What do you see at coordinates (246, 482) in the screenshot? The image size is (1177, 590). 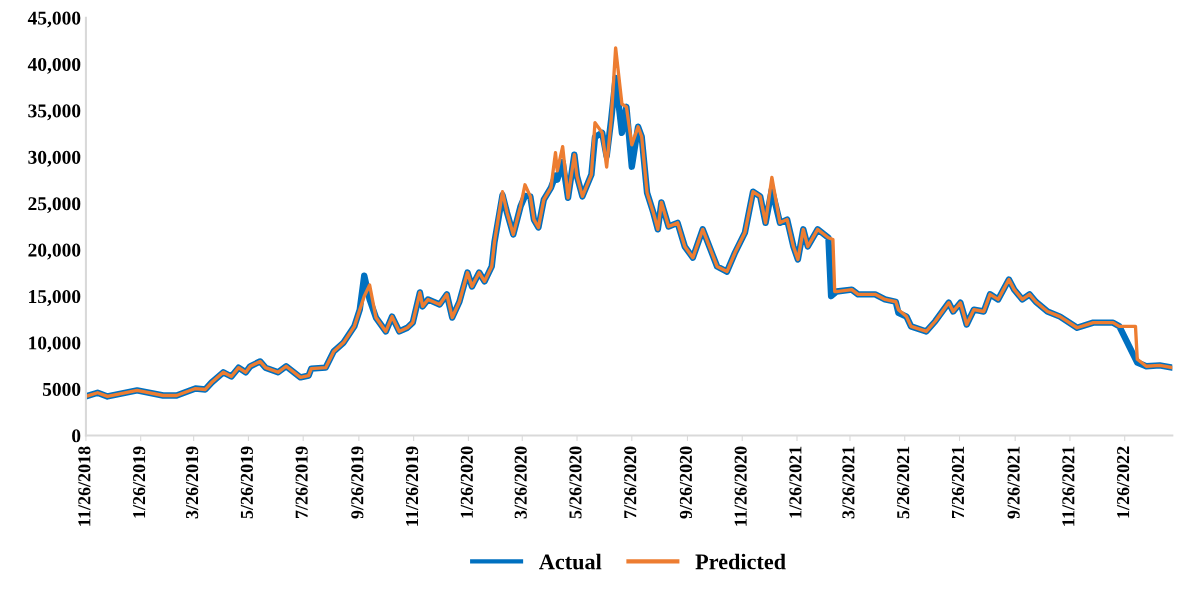 I see `x-tick-label: 5/26/2019` at bounding box center [246, 482].